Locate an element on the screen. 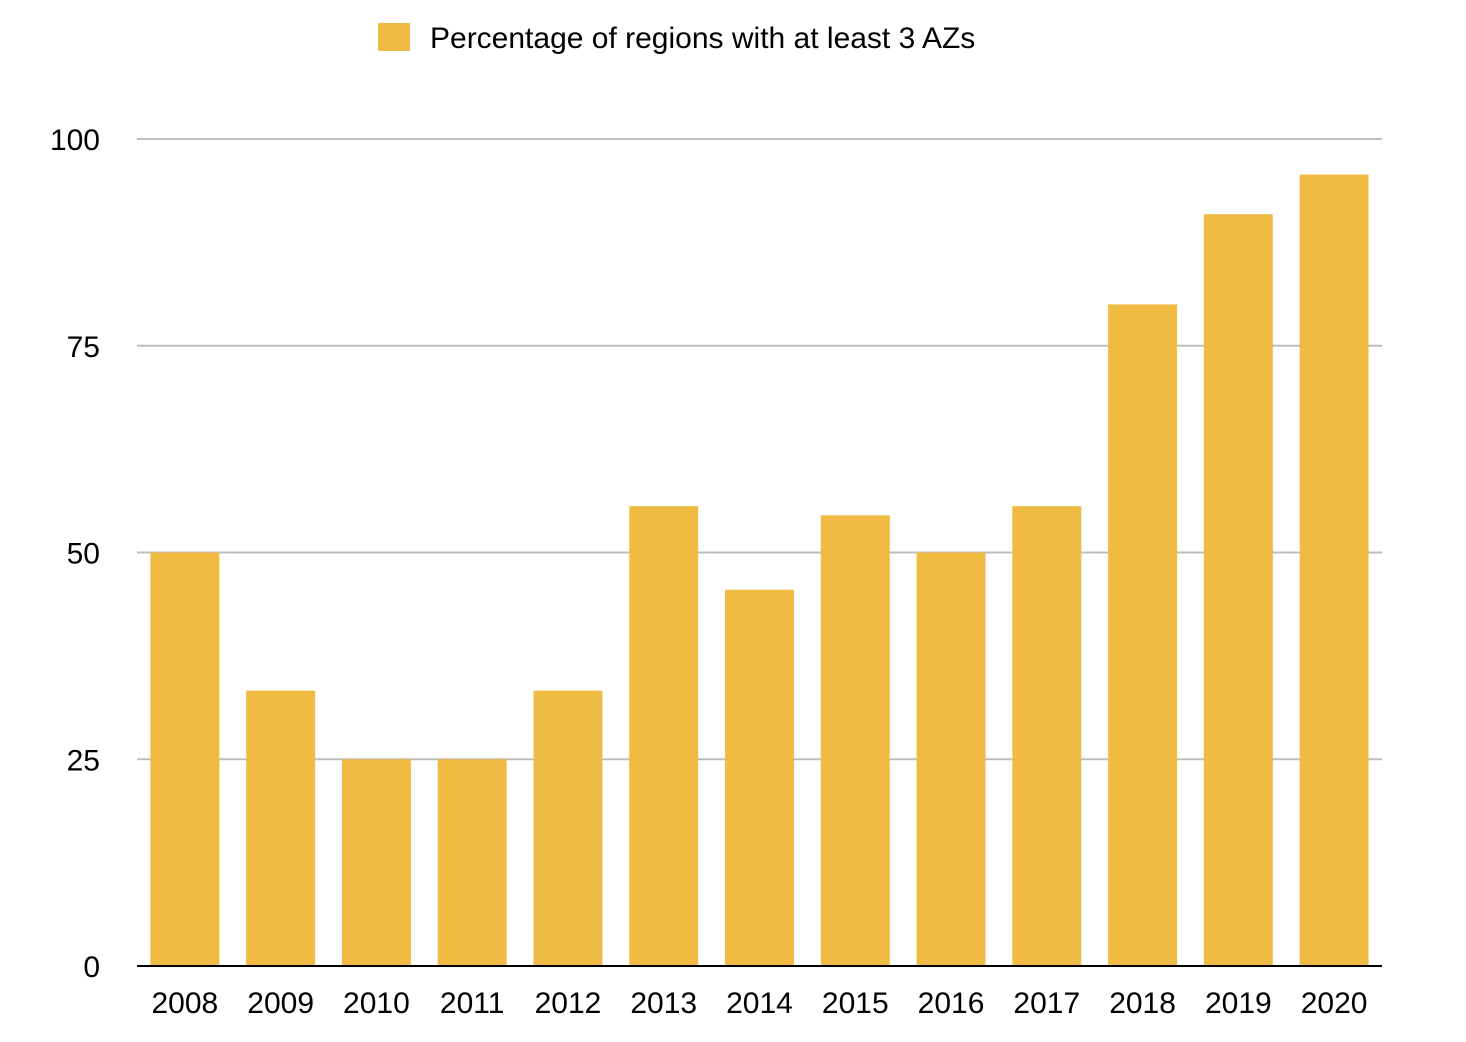 The height and width of the screenshot is (1042, 1466). bar-2018 is located at coordinates (1143, 635).